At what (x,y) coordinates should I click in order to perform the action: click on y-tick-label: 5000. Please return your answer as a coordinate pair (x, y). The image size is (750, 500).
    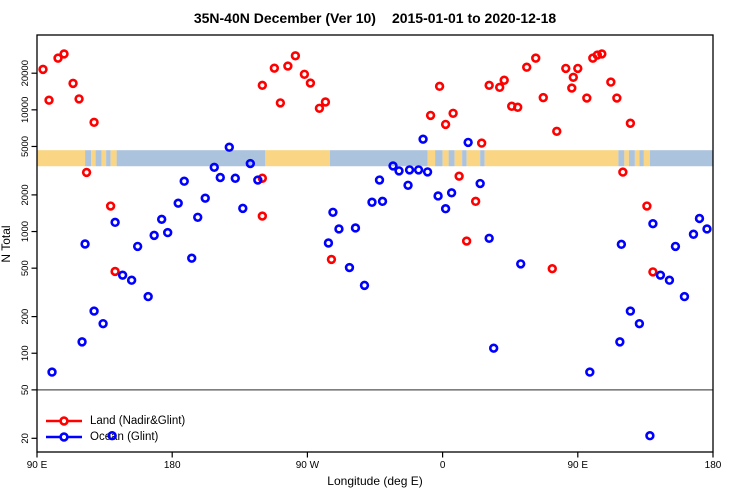
    Looking at the image, I should click on (25, 146).